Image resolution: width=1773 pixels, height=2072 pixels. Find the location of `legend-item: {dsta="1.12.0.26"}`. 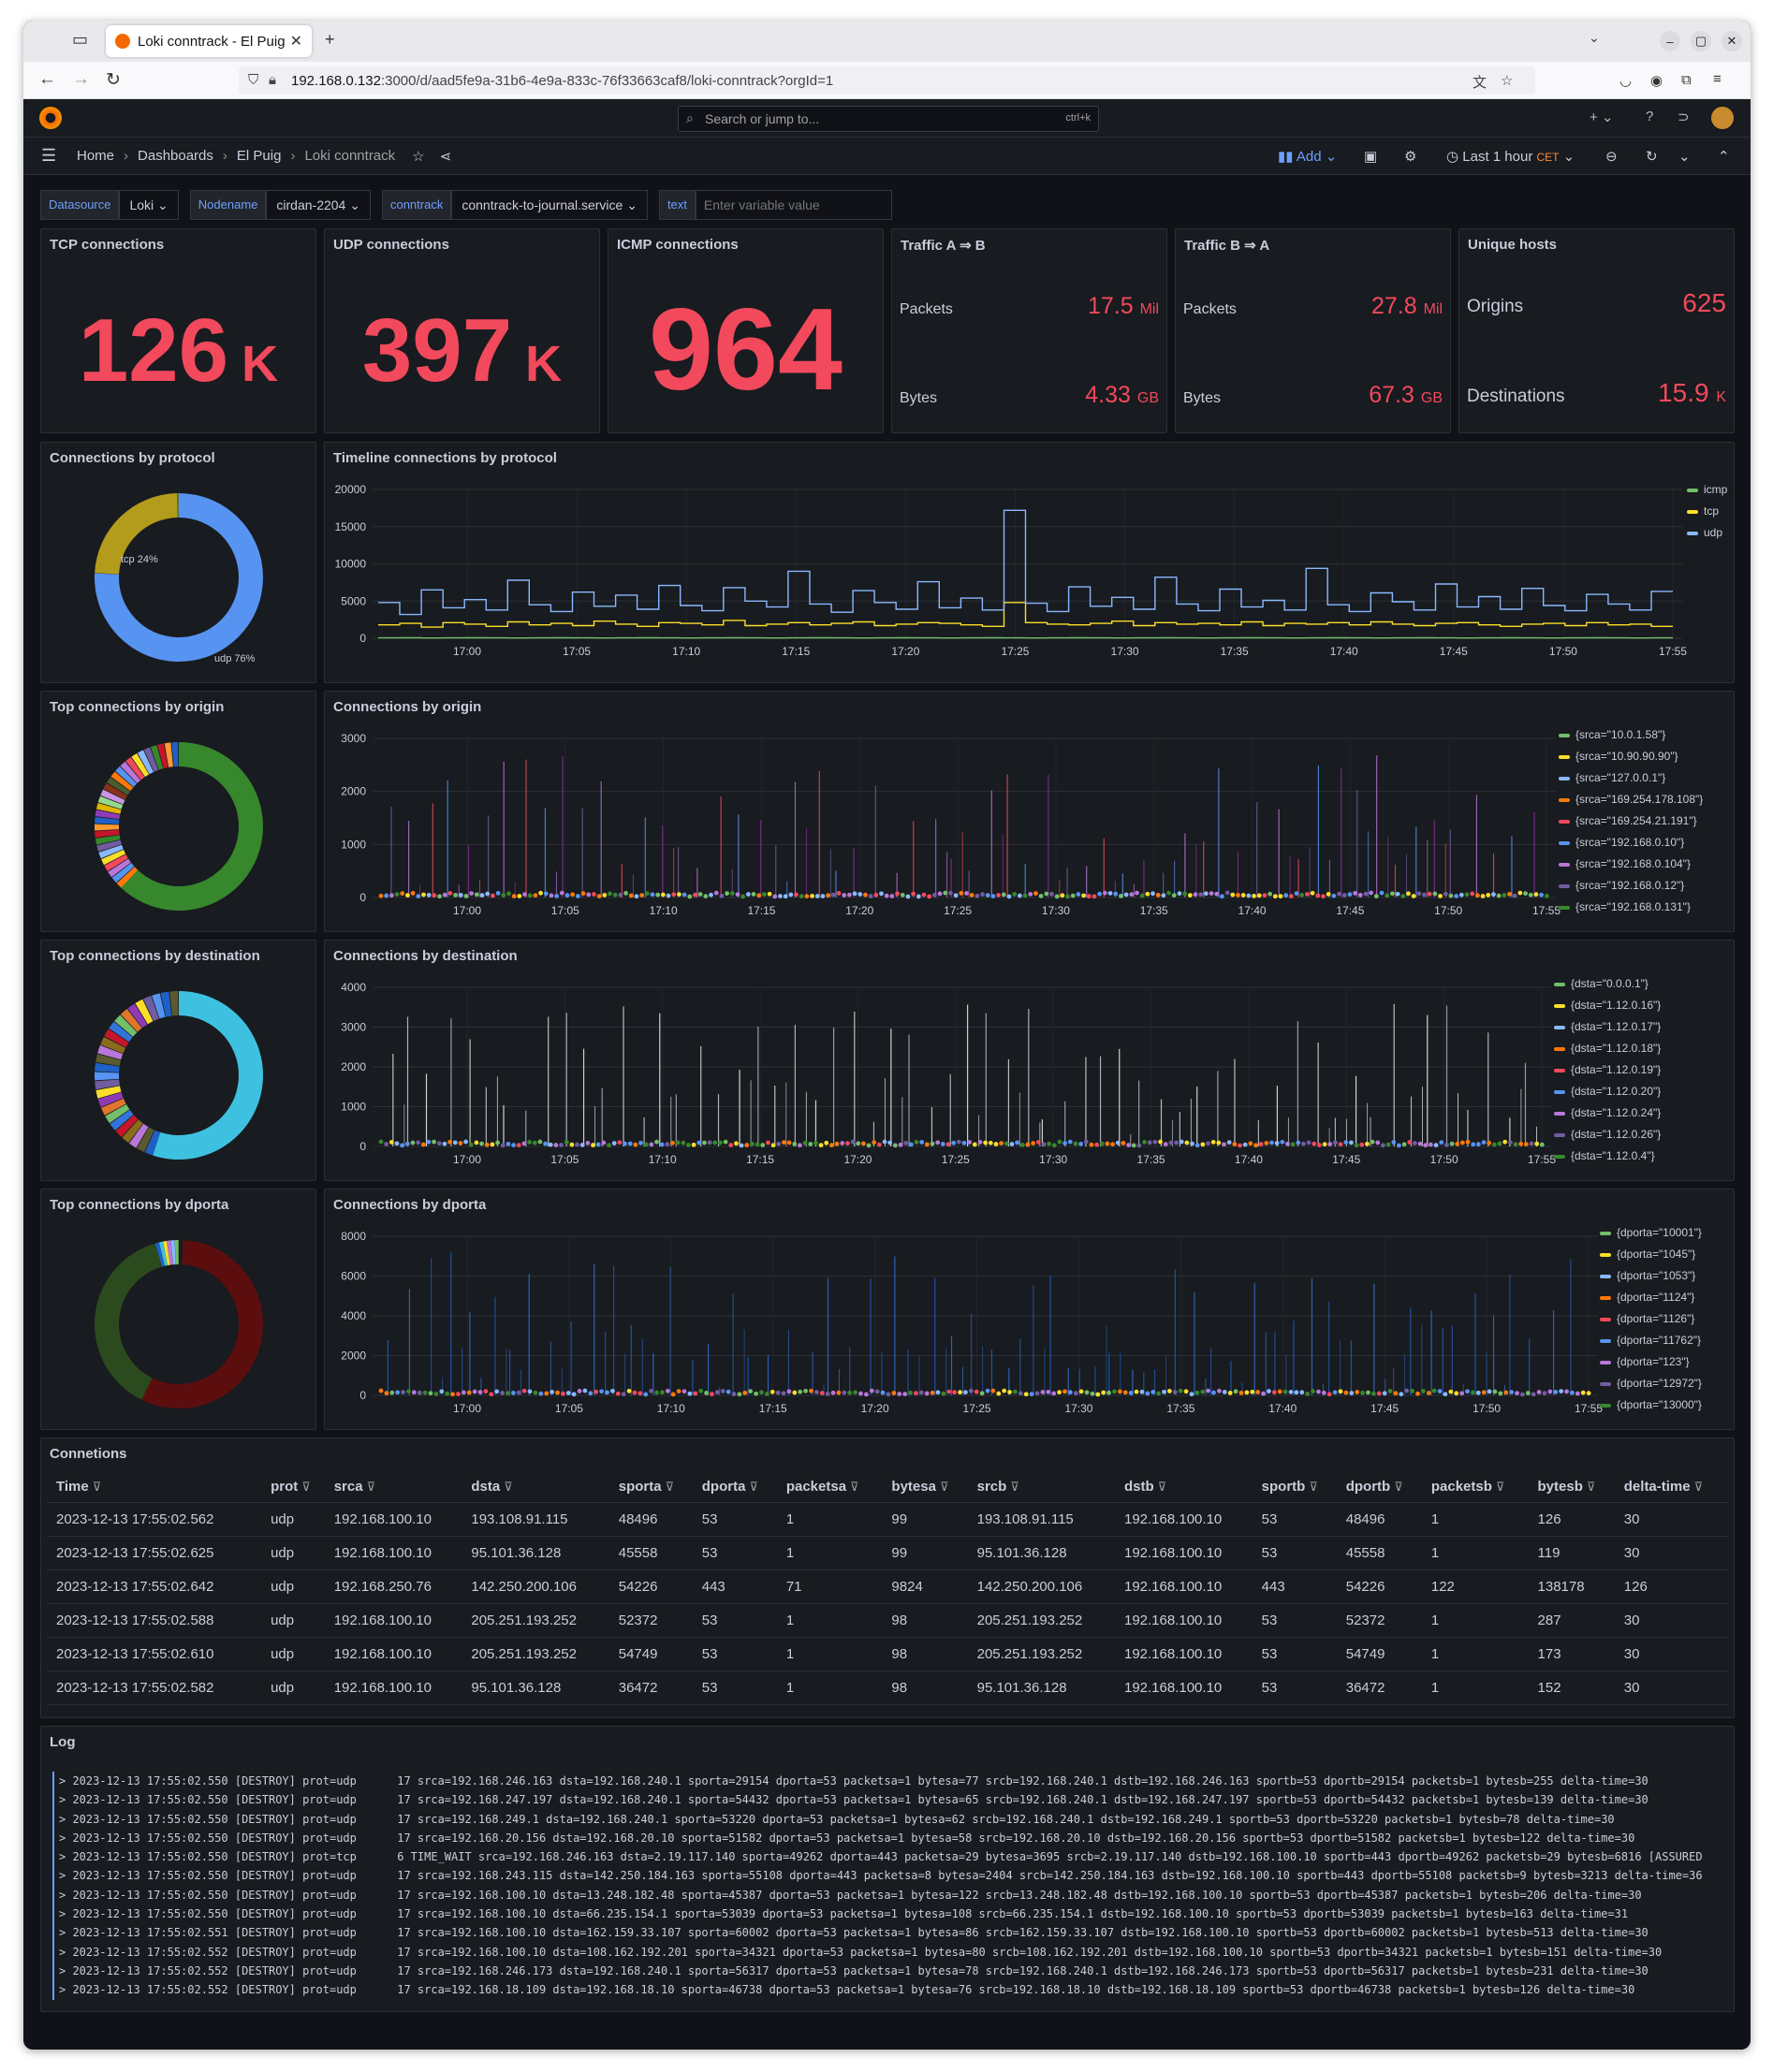

legend-item: {dsta="1.12.0.26"} is located at coordinates (1607, 1134).